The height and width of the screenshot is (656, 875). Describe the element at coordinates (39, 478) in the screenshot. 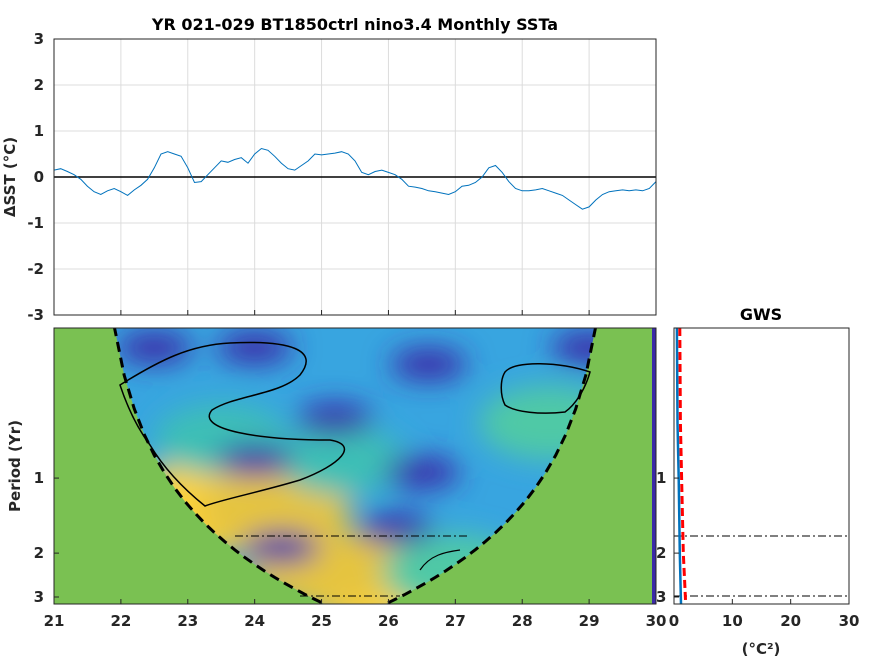

I see `wavelet-ytick-label: 1` at that location.